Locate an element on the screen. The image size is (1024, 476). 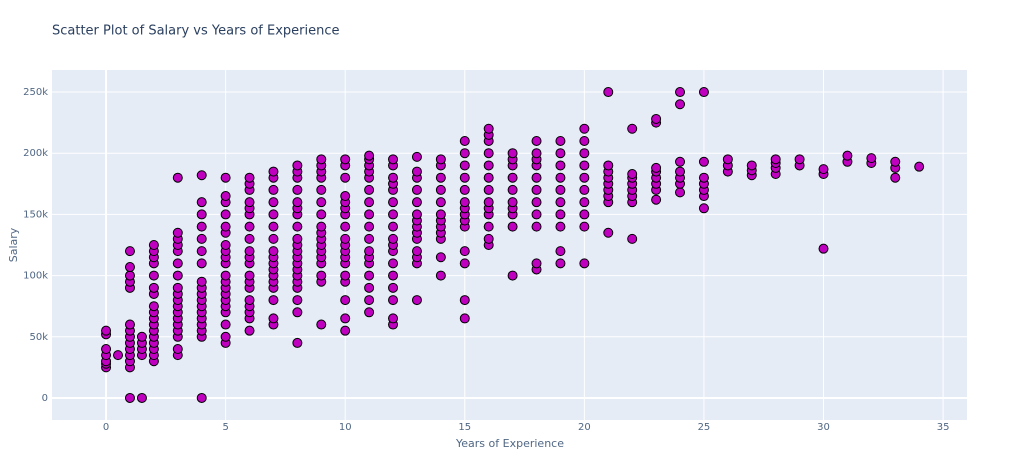
x-tick-label: 30 is located at coordinates (823, 427).